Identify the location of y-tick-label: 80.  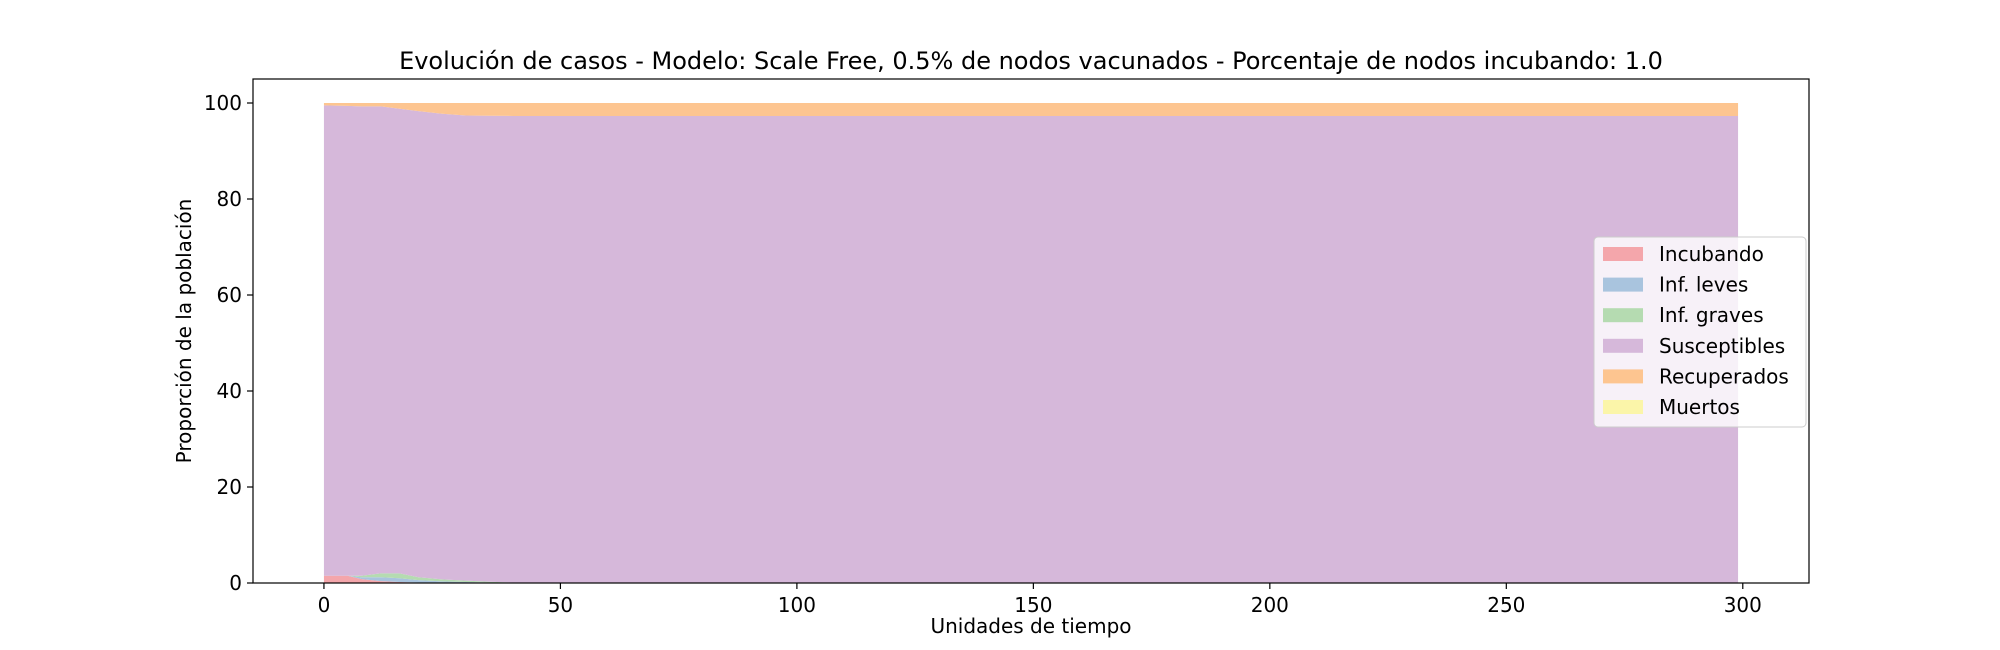
(229, 199).